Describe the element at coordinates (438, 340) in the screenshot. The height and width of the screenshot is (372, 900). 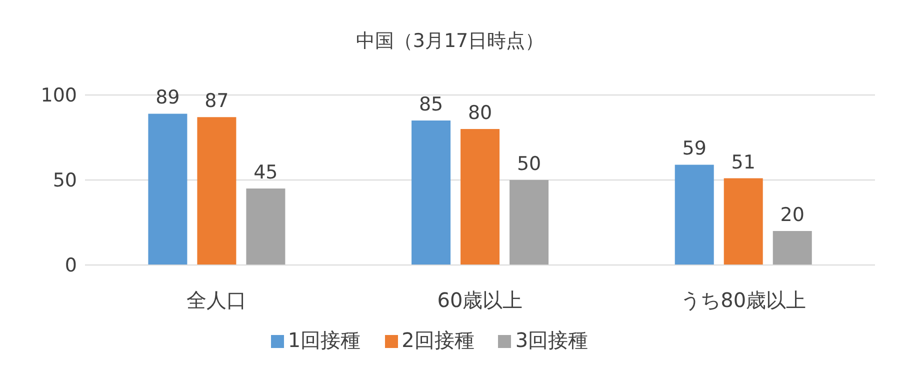
I see `legend-label: 2回接種` at that location.